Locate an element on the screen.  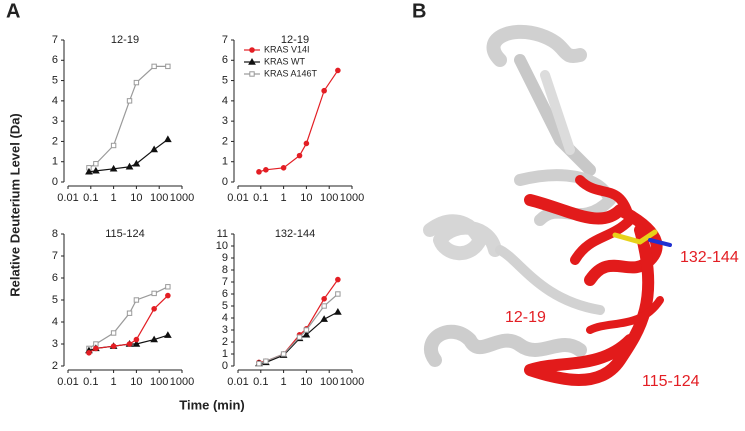
legend-label: KRAS WT is located at coordinates (285, 61).